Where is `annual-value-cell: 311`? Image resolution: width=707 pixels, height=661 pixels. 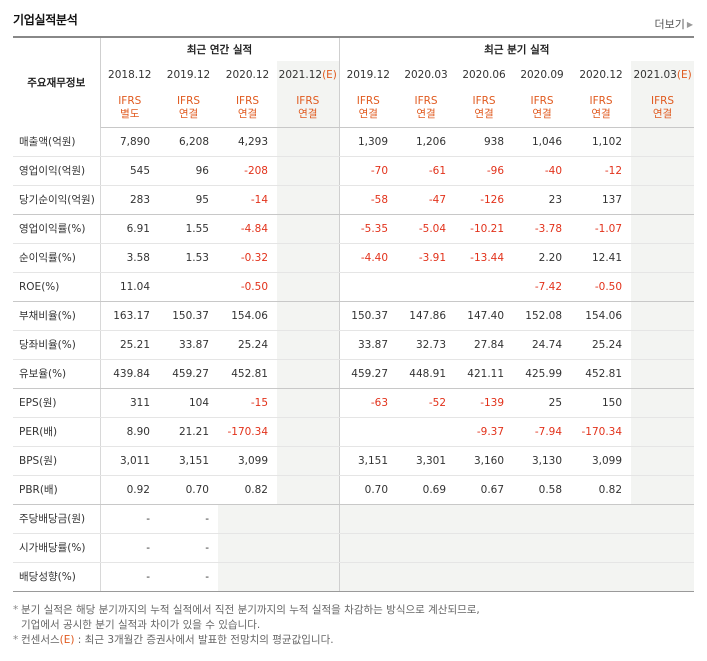 annual-value-cell: 311 is located at coordinates (129, 403).